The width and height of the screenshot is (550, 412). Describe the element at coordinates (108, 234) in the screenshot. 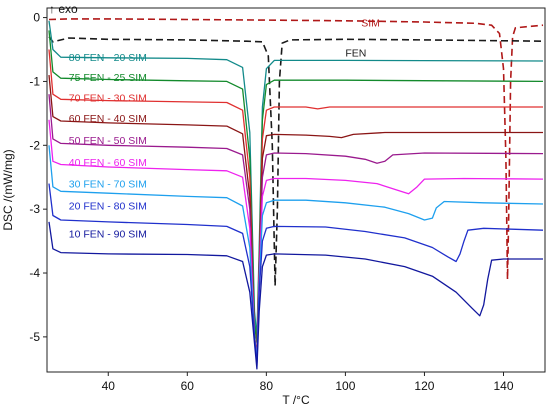

I see `series-label-10-fen-90-sim: 10 FEN - 90 SIM` at that location.